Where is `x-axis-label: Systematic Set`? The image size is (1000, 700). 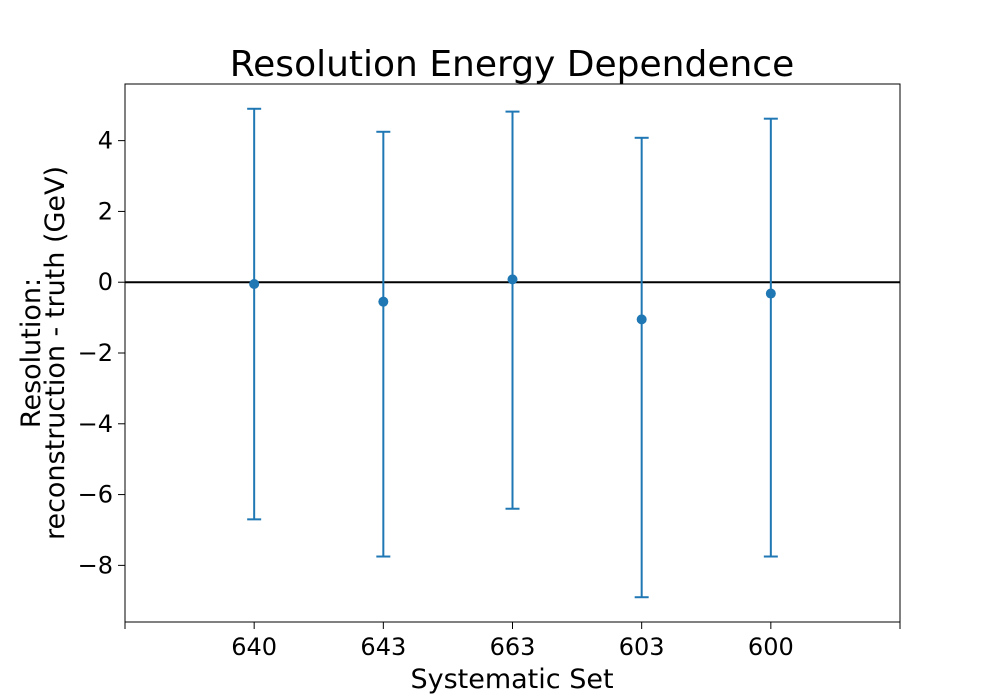 x-axis-label: Systematic Set is located at coordinates (511, 679).